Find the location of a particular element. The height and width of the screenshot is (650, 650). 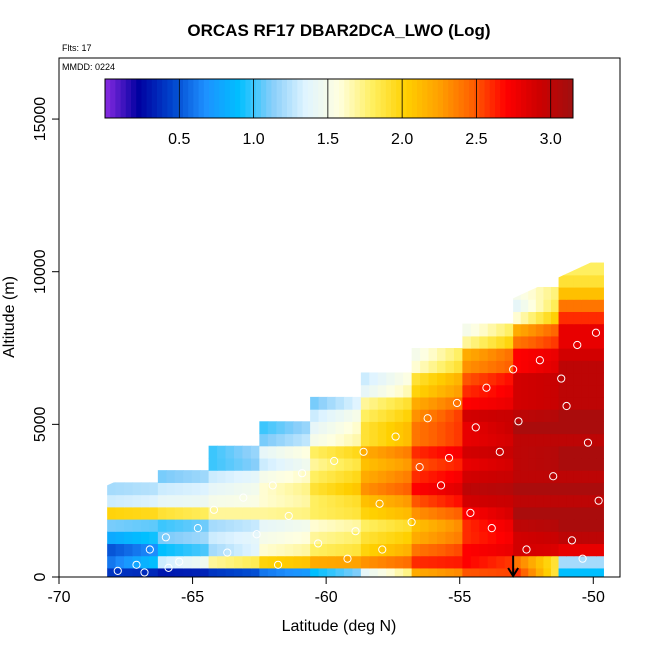

date-label: MMDD: 0224 is located at coordinates (88, 67).